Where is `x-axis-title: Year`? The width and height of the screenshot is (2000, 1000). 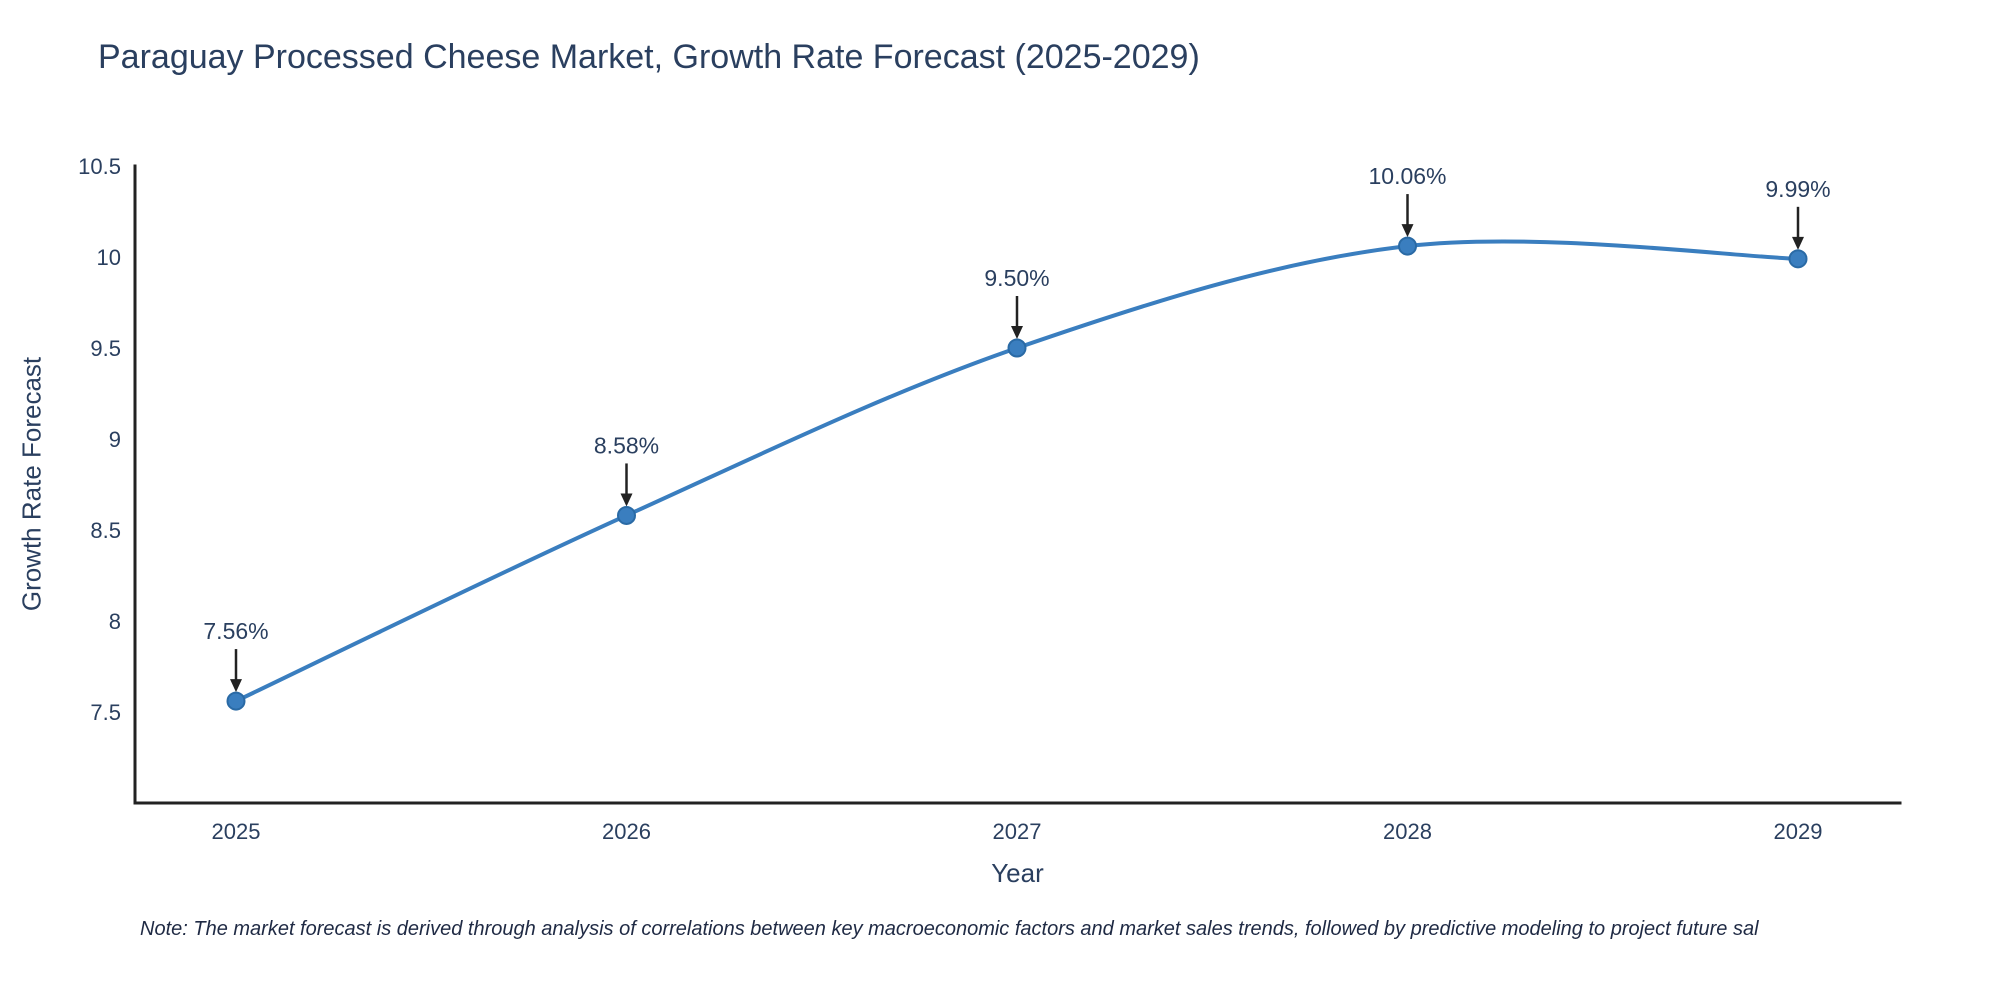
x-axis-title: Year is located at coordinates (1017, 873).